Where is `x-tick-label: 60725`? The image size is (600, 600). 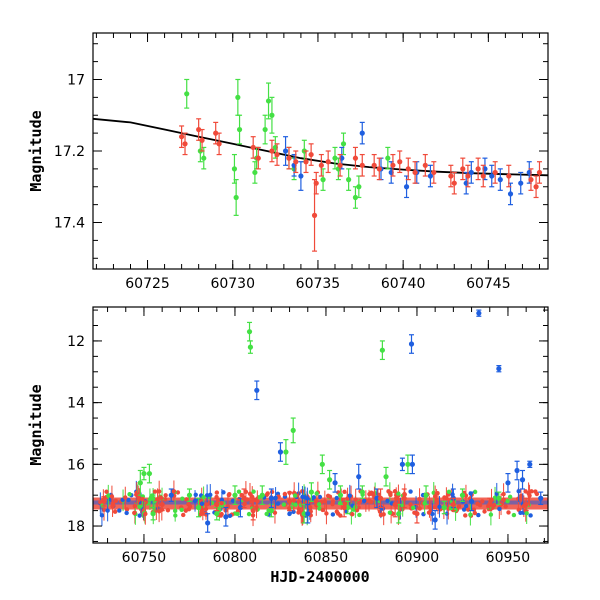 x-tick-label: 60725 is located at coordinates (147, 284).